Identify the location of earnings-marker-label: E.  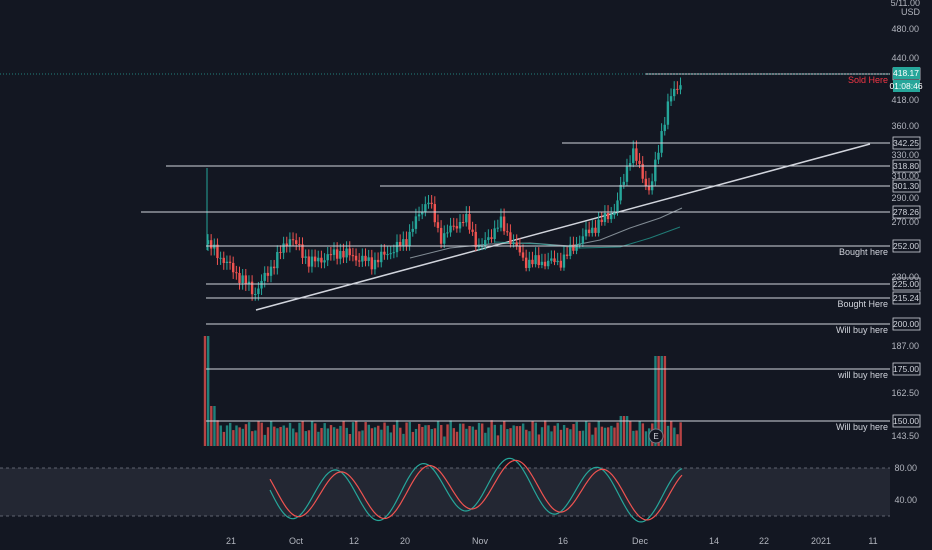
(655, 436).